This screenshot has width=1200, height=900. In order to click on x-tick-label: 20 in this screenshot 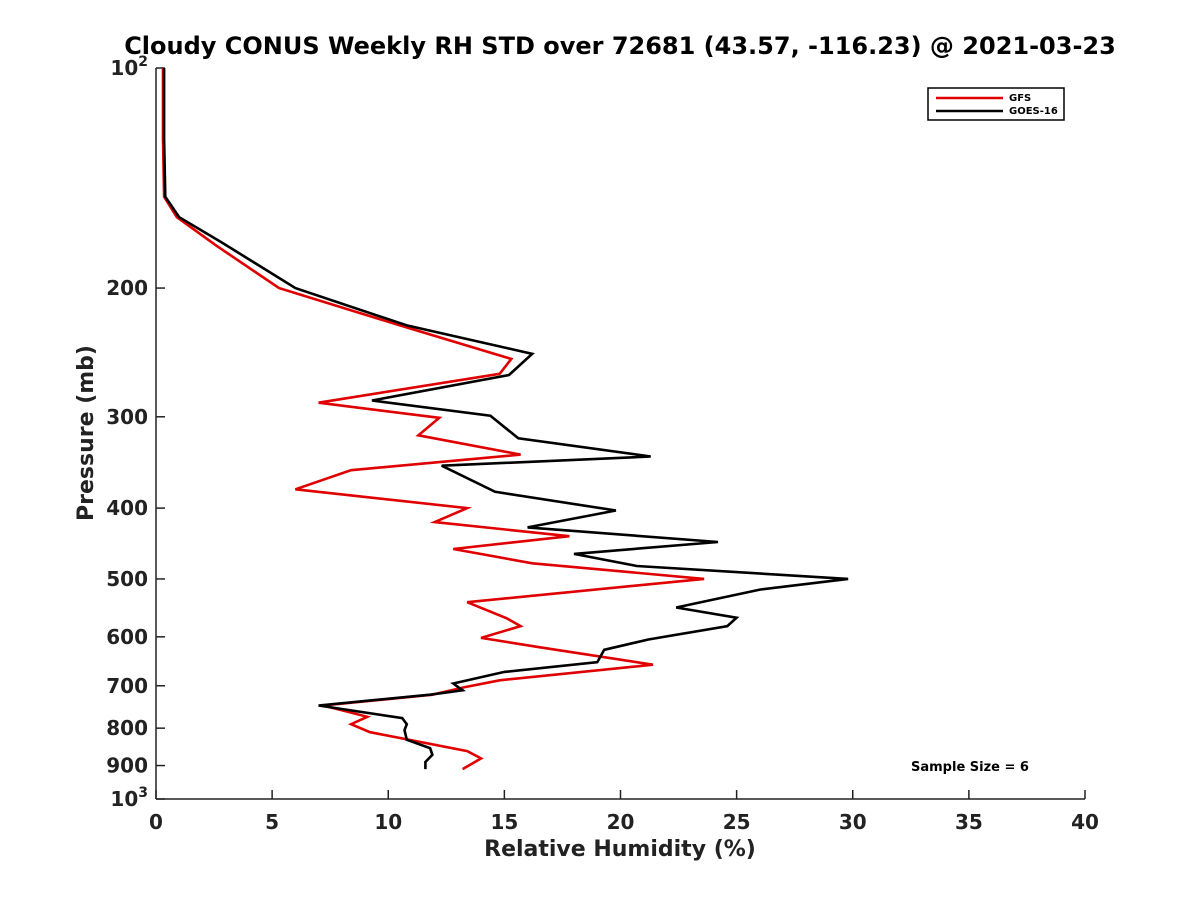, I will do `click(621, 822)`.